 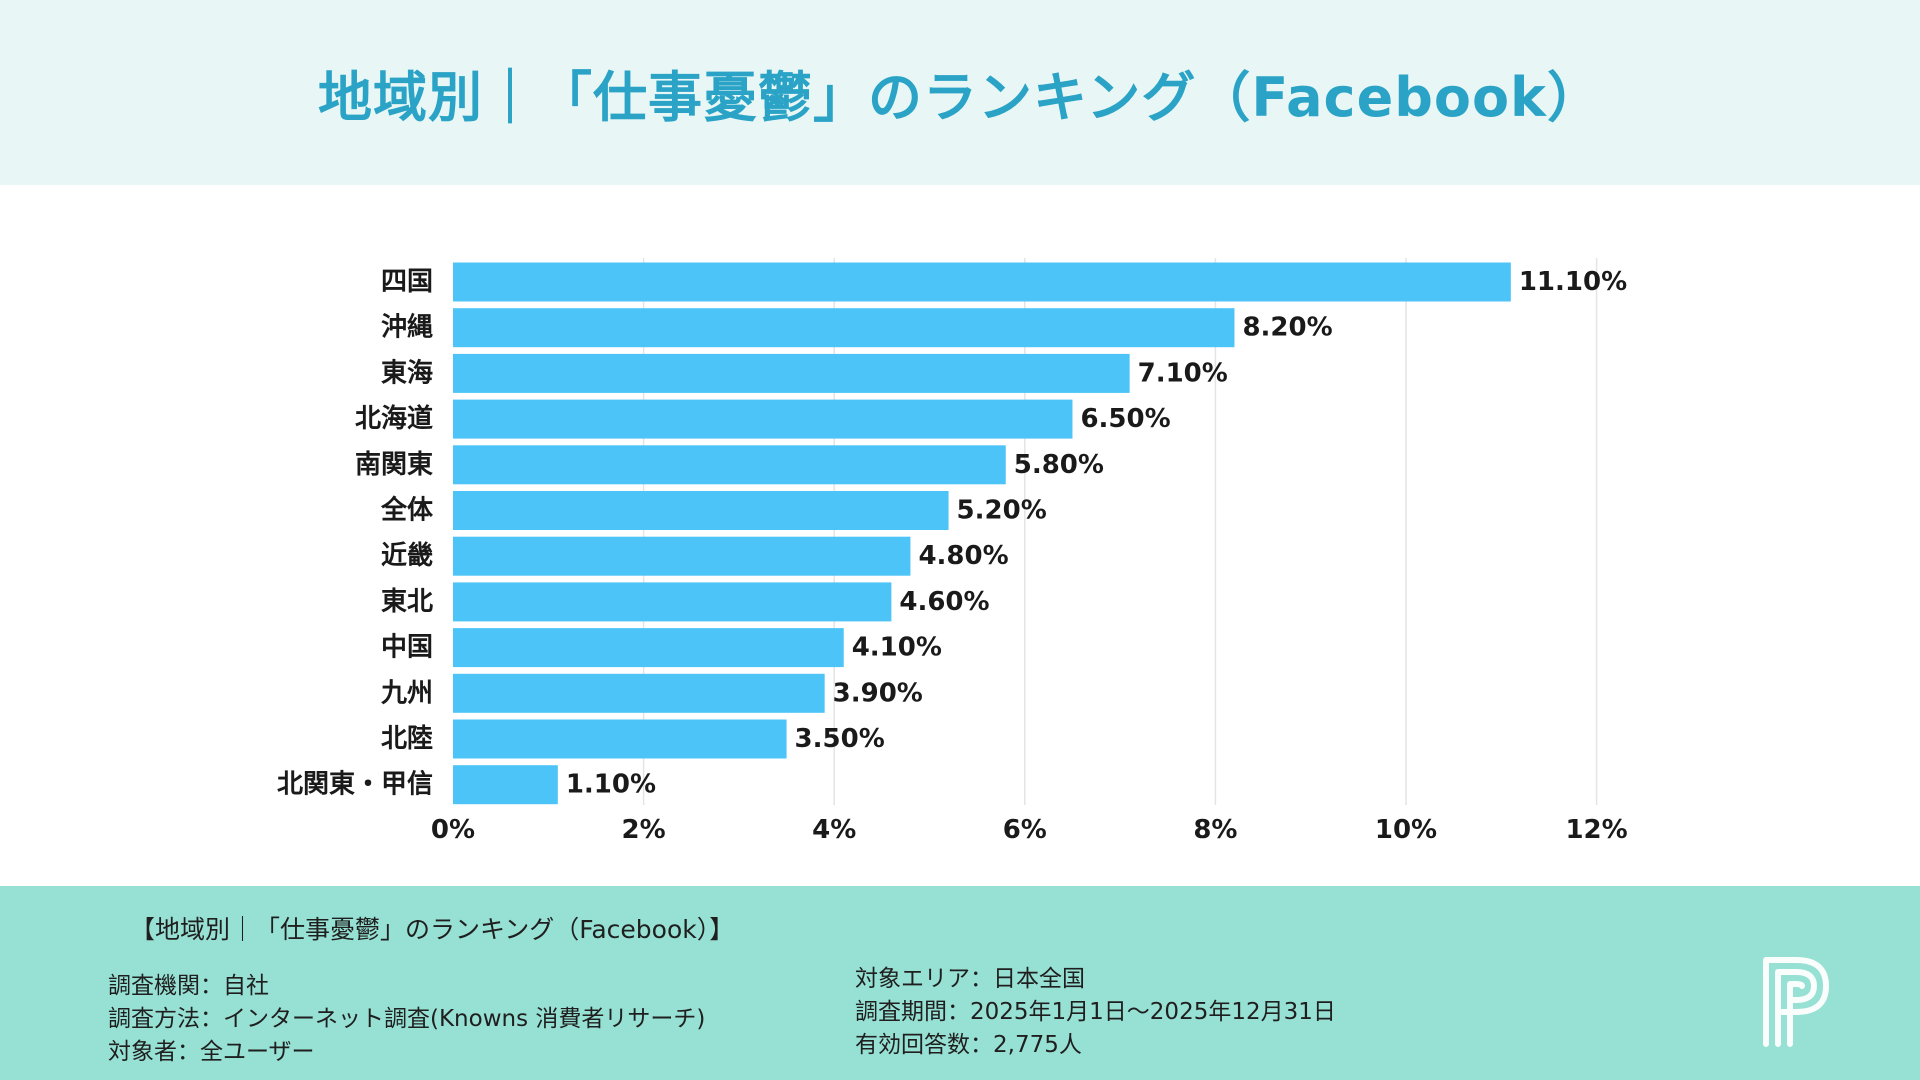 I want to click on value-label: 1.10%, so click(x=611, y=785).